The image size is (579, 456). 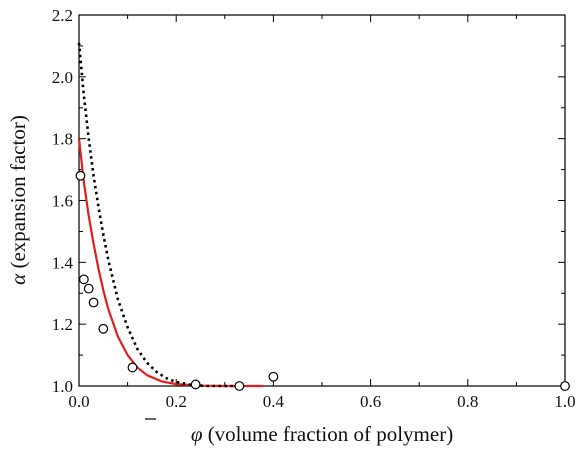 I want to click on x-tick-label: 0.4, so click(x=274, y=401).